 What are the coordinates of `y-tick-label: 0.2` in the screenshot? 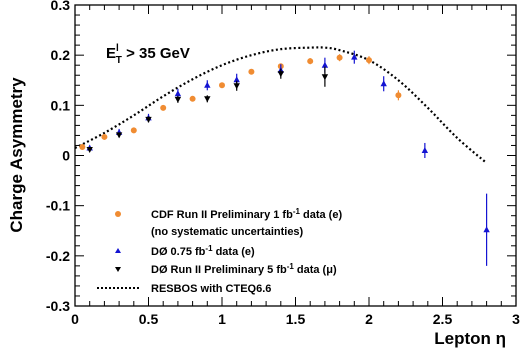 It's located at (61, 55).